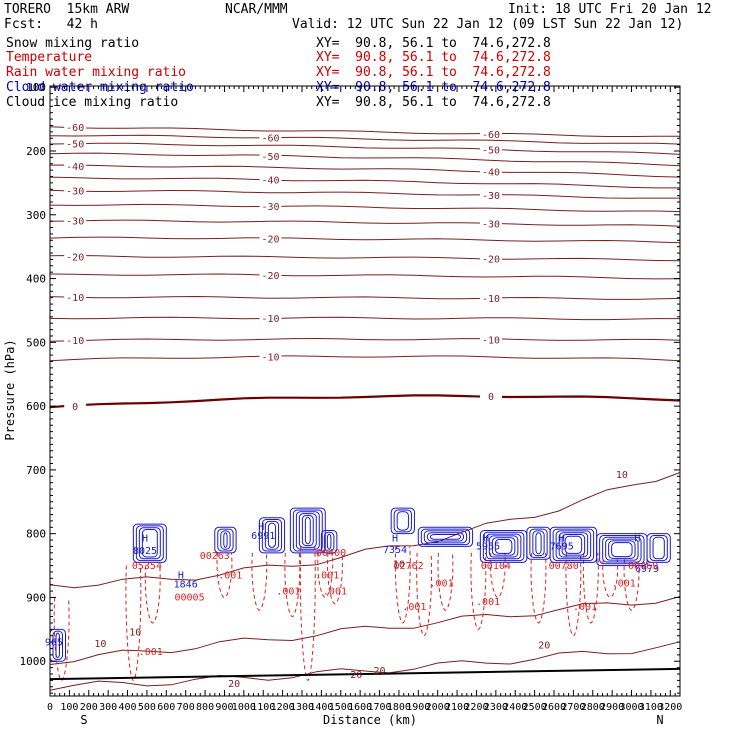 Image resolution: width=740 pixels, height=740 pixels. Describe the element at coordinates (341, 707) in the screenshot. I see `x-tick-label: 1500` at that location.